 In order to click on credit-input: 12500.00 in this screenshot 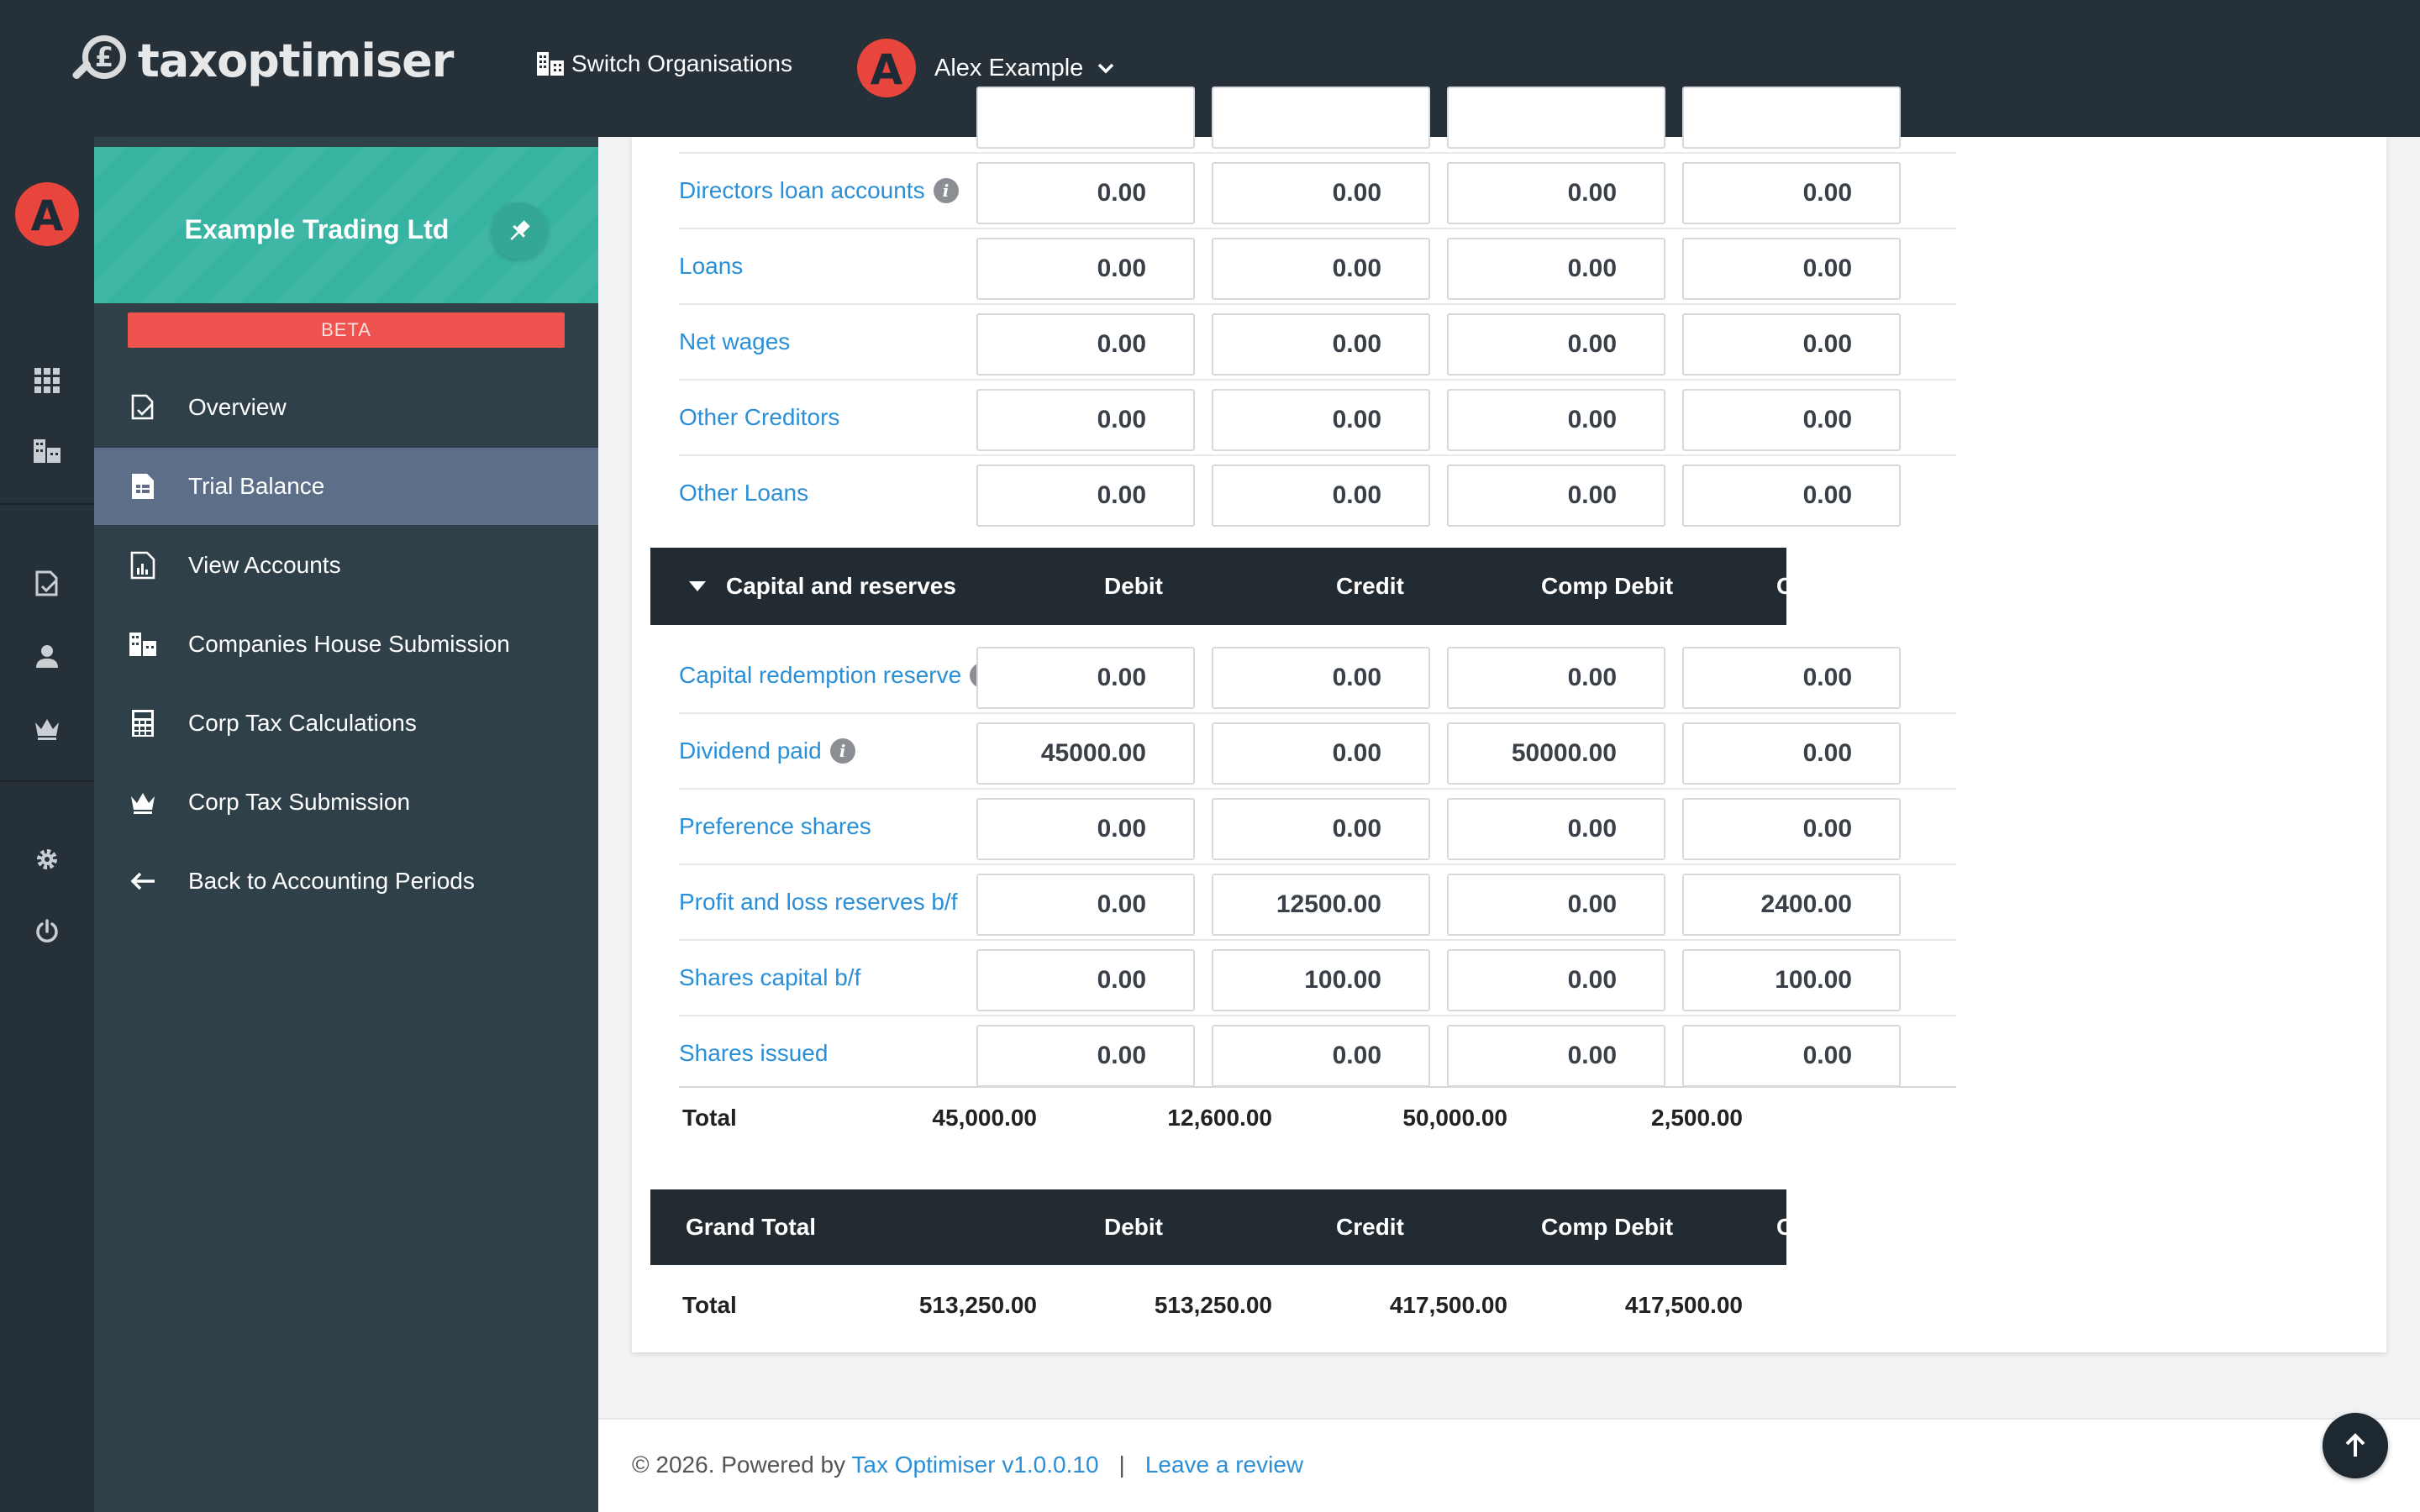, I will do `click(1321, 905)`.